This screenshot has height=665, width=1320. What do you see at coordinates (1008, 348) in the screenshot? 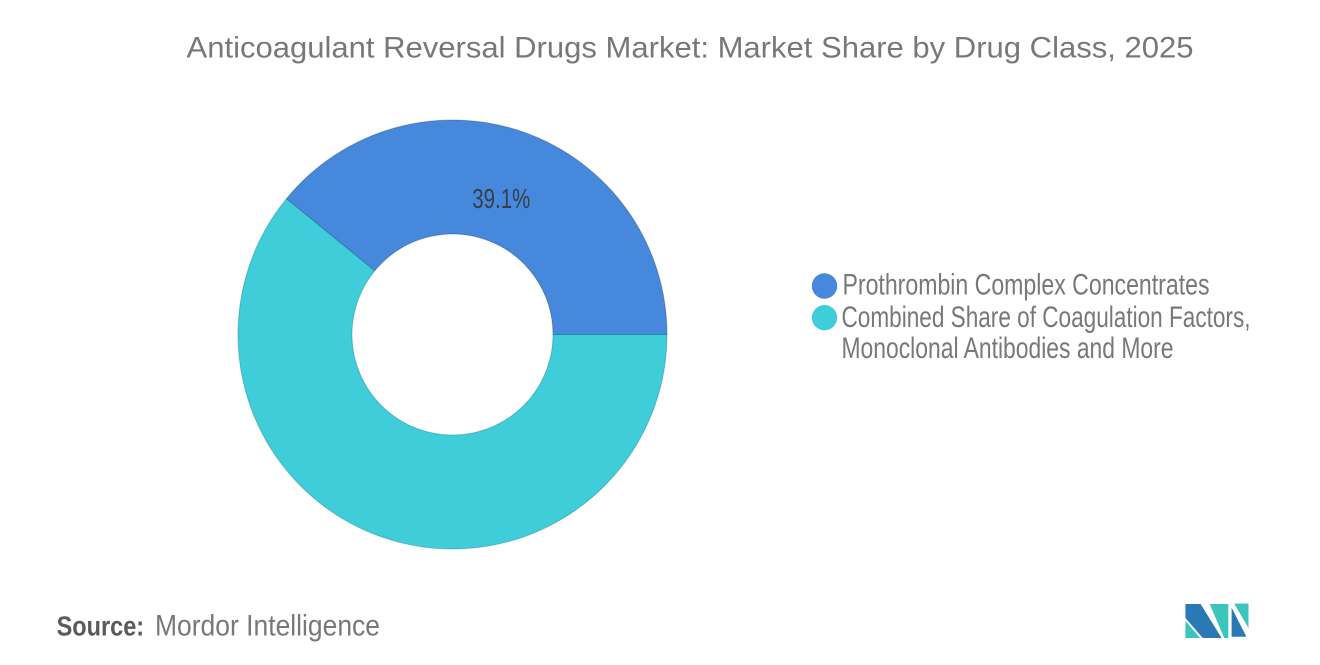
I see `svg-text: Monoclonal Antibodies and More` at bounding box center [1008, 348].